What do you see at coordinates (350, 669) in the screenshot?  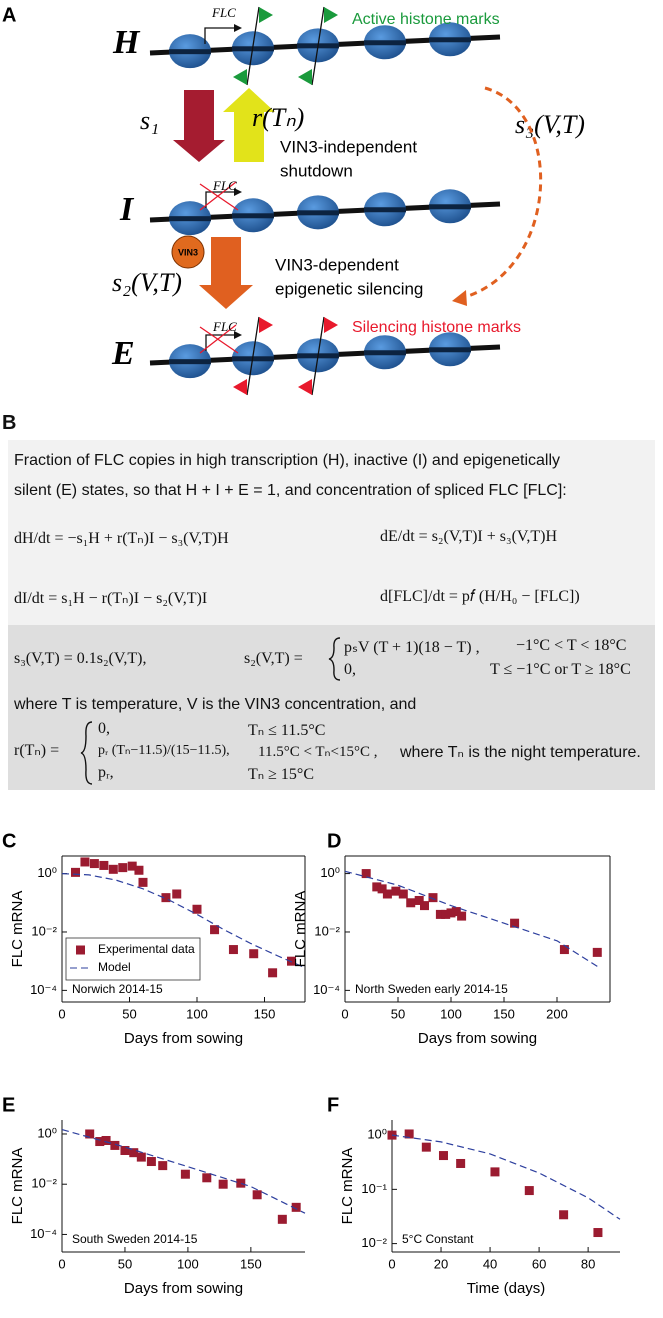 I see `case: 0,` at bounding box center [350, 669].